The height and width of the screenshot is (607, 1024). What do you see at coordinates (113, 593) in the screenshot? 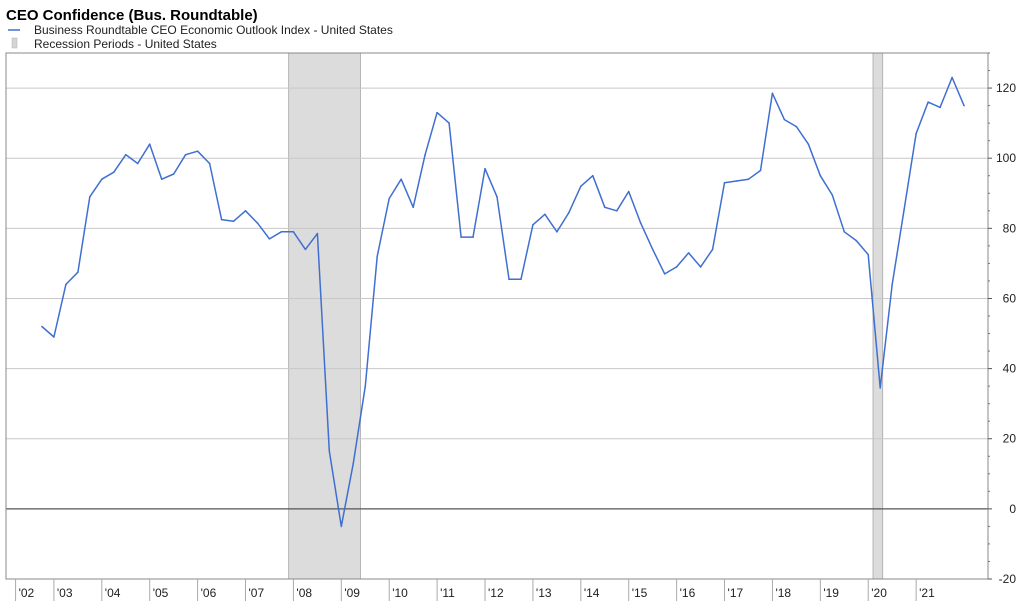
I see `x-tick-label: '04` at bounding box center [113, 593].